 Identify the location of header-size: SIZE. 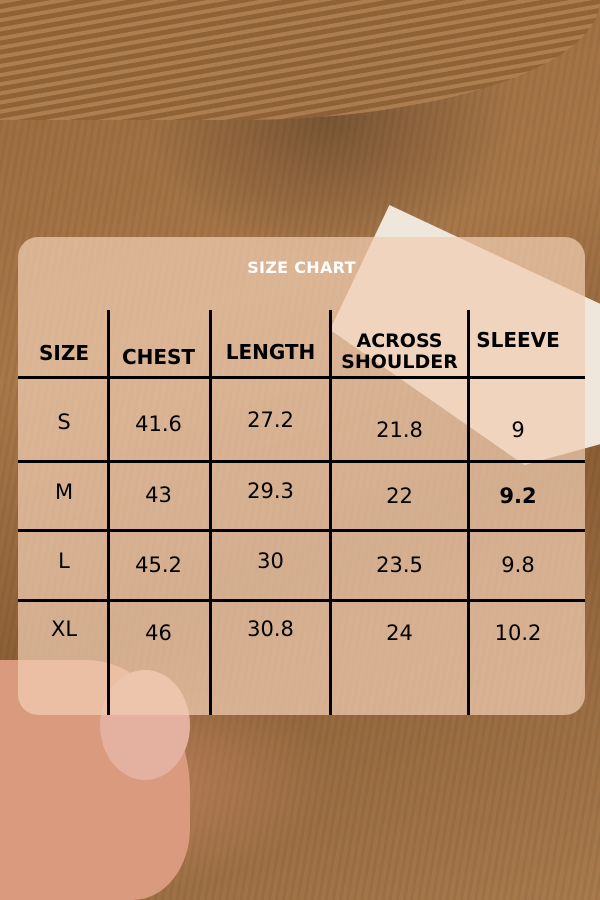
(63, 353).